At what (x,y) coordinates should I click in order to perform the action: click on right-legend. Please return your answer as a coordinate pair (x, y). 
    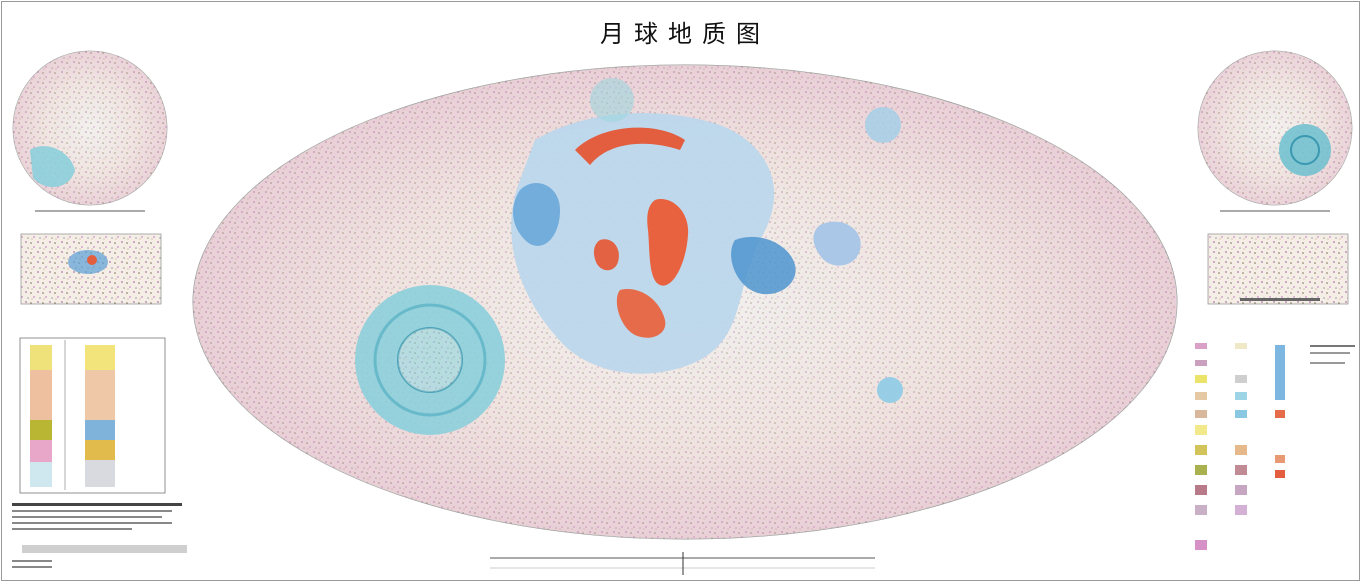
    Looking at the image, I should click on (1275, 446).